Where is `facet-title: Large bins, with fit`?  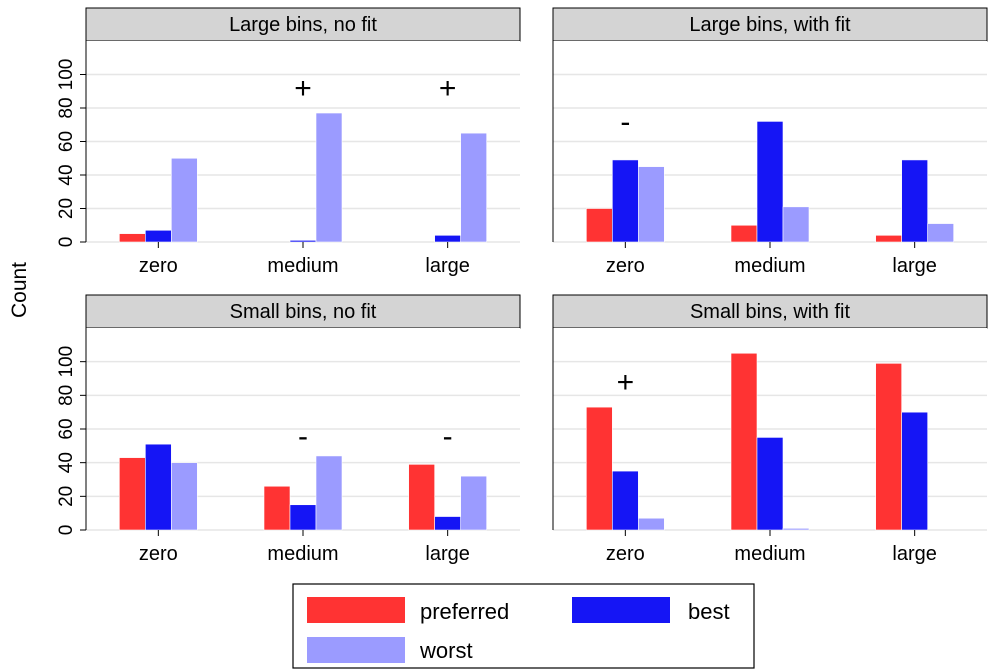
facet-title: Large bins, with fit is located at coordinates (770, 25).